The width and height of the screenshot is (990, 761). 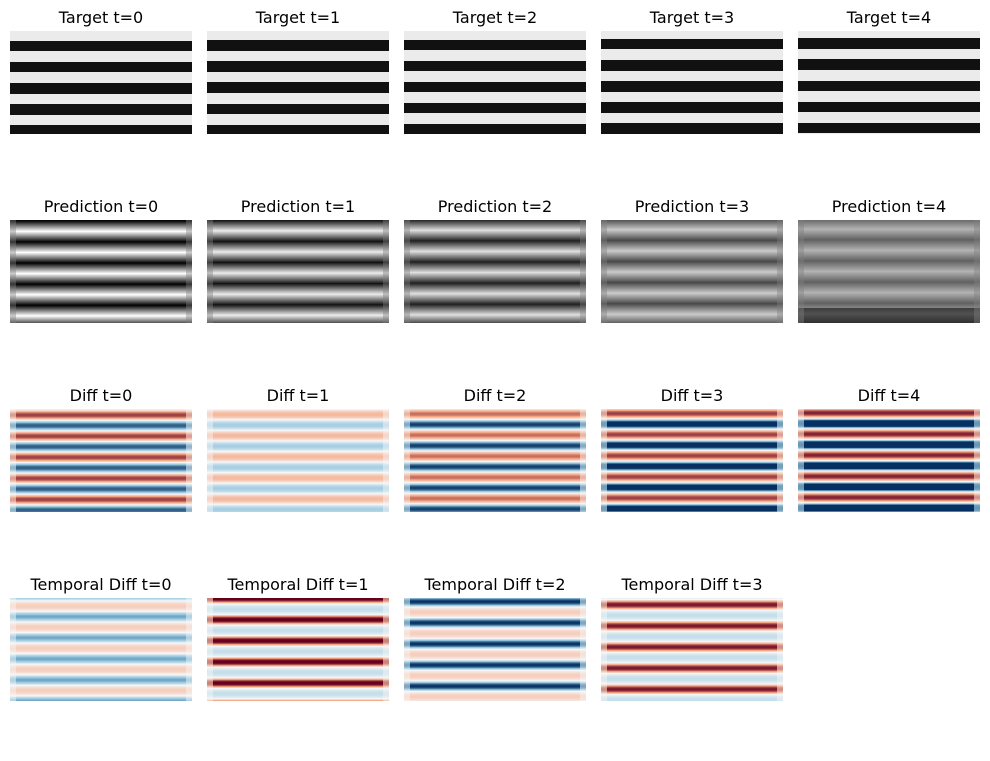 I want to click on panel-title-diff-t3: Diff t=3, so click(x=692, y=395).